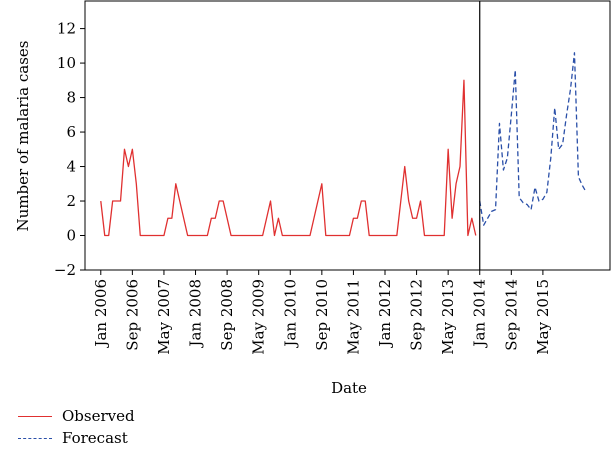 Image resolution: width=611 pixels, height=458 pixels. Describe the element at coordinates (66, 29) in the screenshot. I see `y-tick-label: 12` at that location.